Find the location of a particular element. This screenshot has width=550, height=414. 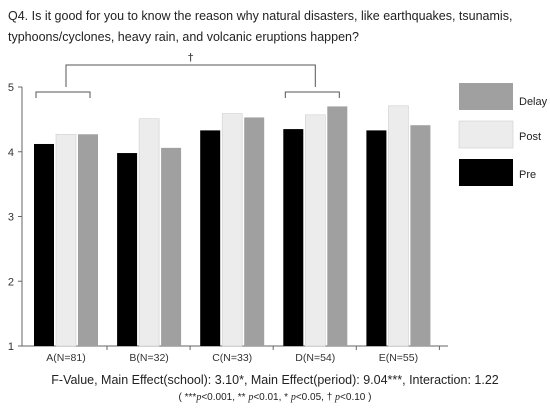

bracket-a-periods is located at coordinates (63, 94).